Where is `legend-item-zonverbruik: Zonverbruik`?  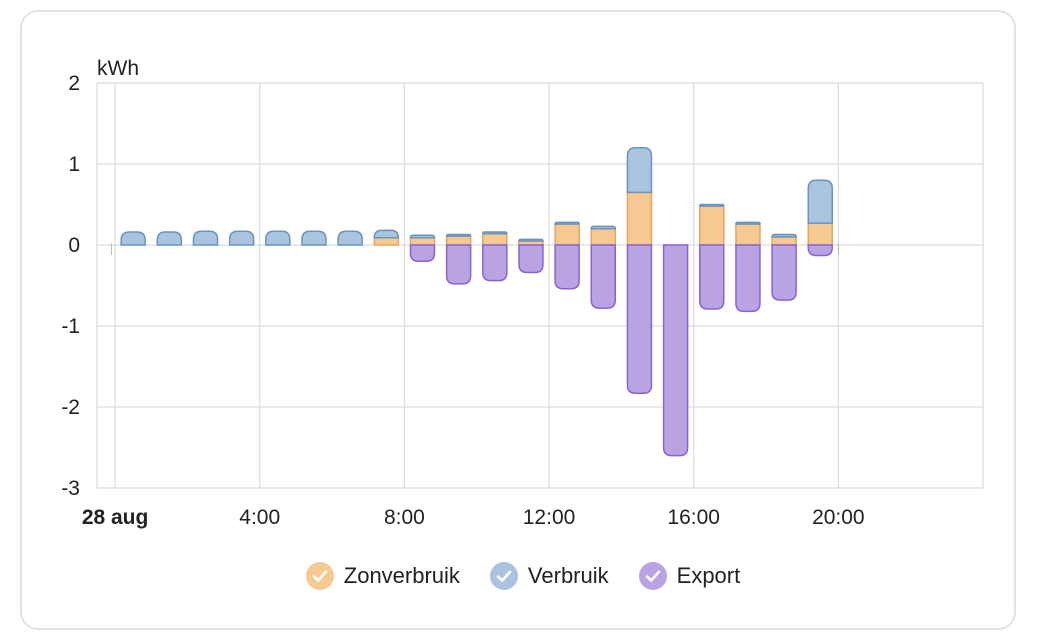 legend-item-zonverbruik: Zonverbruik is located at coordinates (382, 576).